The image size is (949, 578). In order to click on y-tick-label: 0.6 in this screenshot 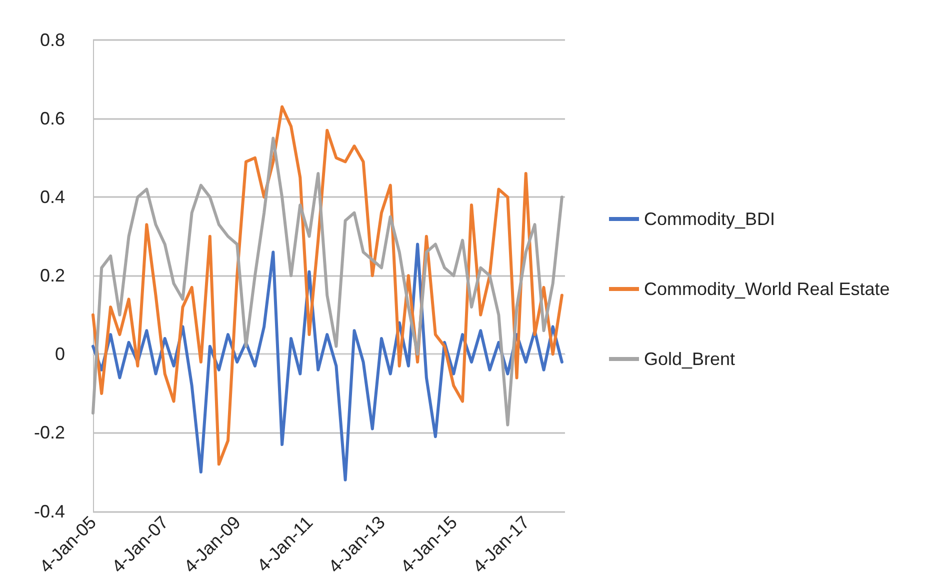, I will do `click(52, 118)`.